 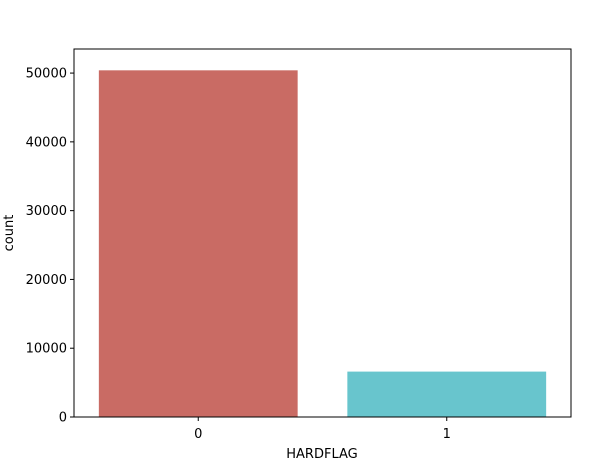 What do you see at coordinates (46, 142) in the screenshot?
I see `y-tick-label-40000: 40000` at bounding box center [46, 142].